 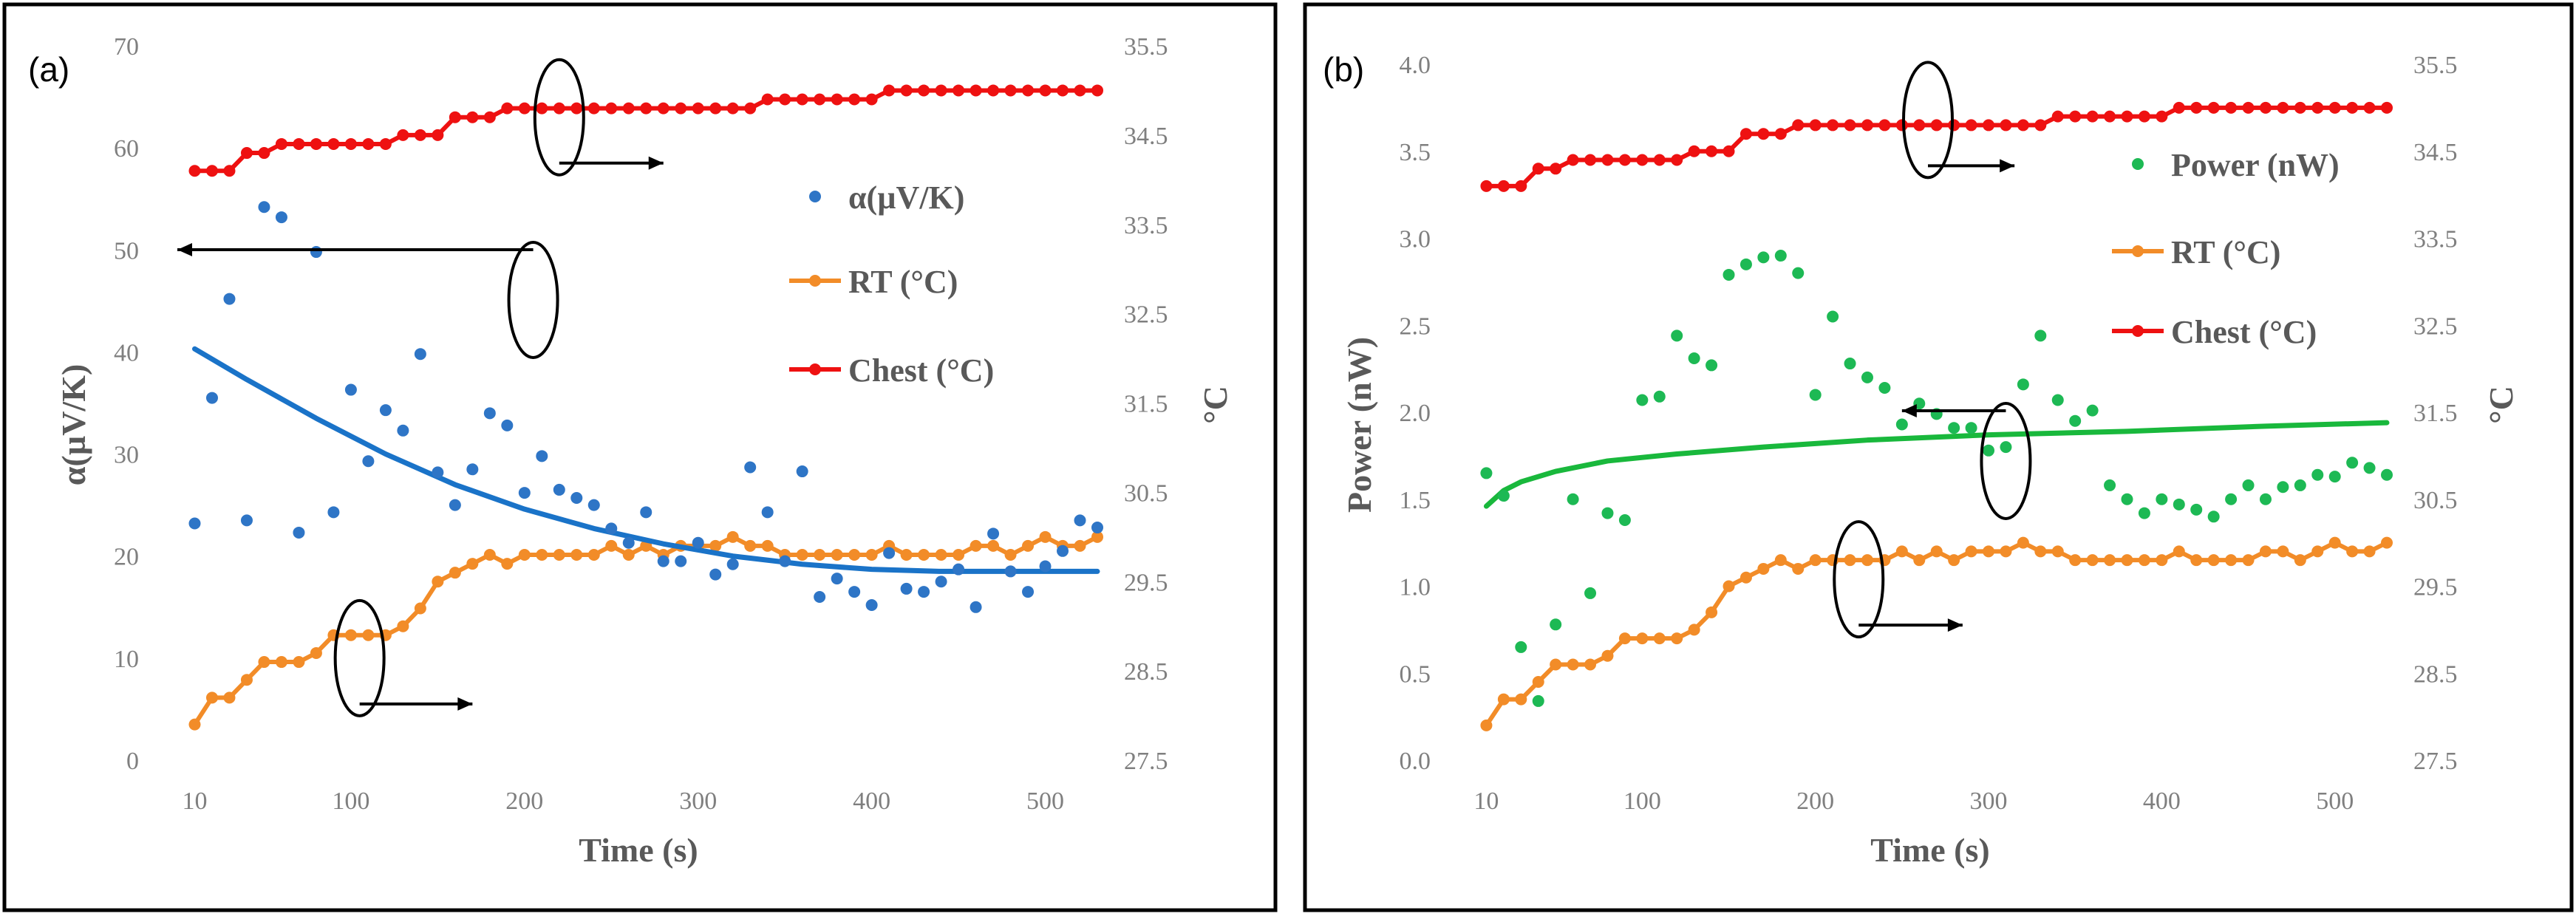 What do you see at coordinates (1415, 326) in the screenshot?
I see `y-tick-label: 2.5` at bounding box center [1415, 326].